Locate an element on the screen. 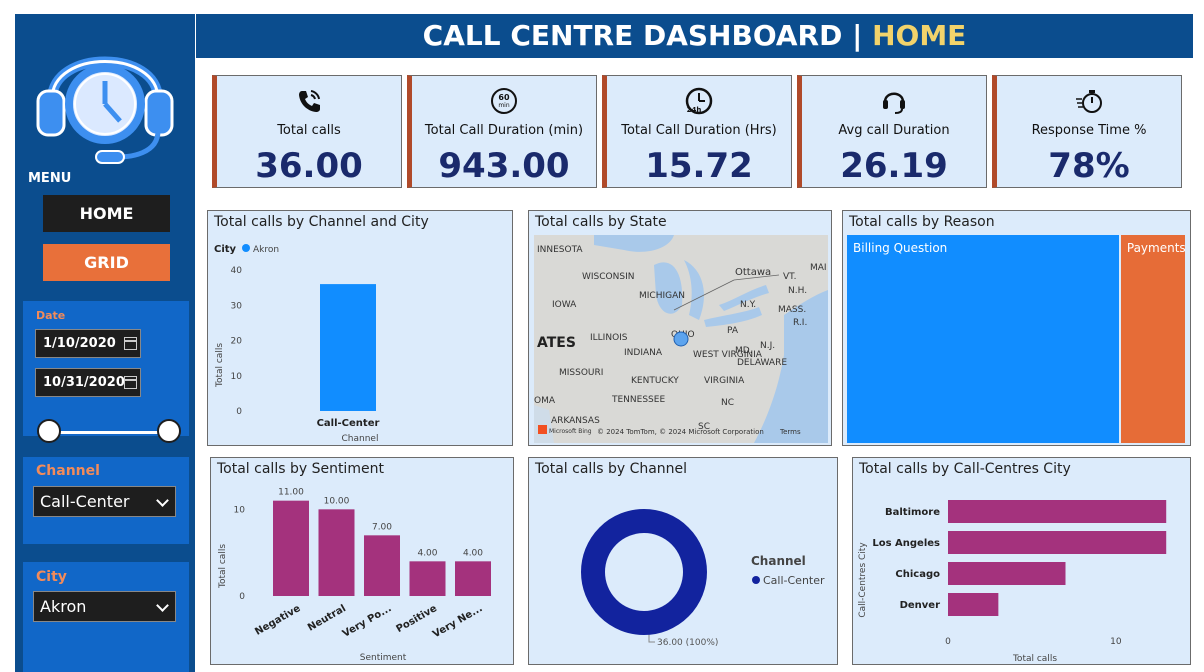 The width and height of the screenshot is (1204, 672). x-tick-label: Call-Center is located at coordinates (348, 423).